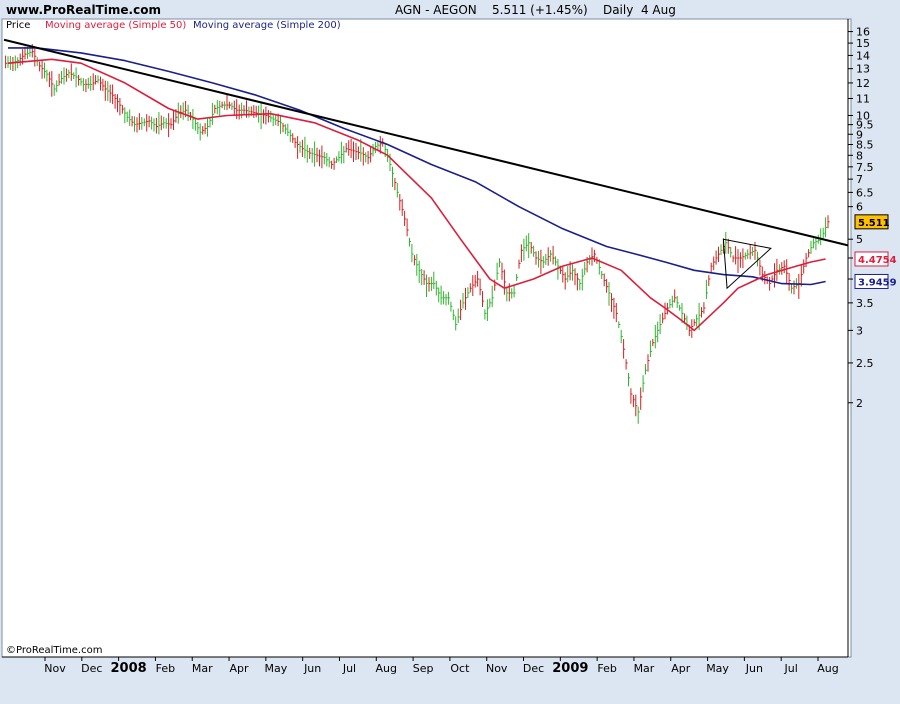  What do you see at coordinates (863, 43) in the screenshot?
I see `y-tick-label: 15` at bounding box center [863, 43].